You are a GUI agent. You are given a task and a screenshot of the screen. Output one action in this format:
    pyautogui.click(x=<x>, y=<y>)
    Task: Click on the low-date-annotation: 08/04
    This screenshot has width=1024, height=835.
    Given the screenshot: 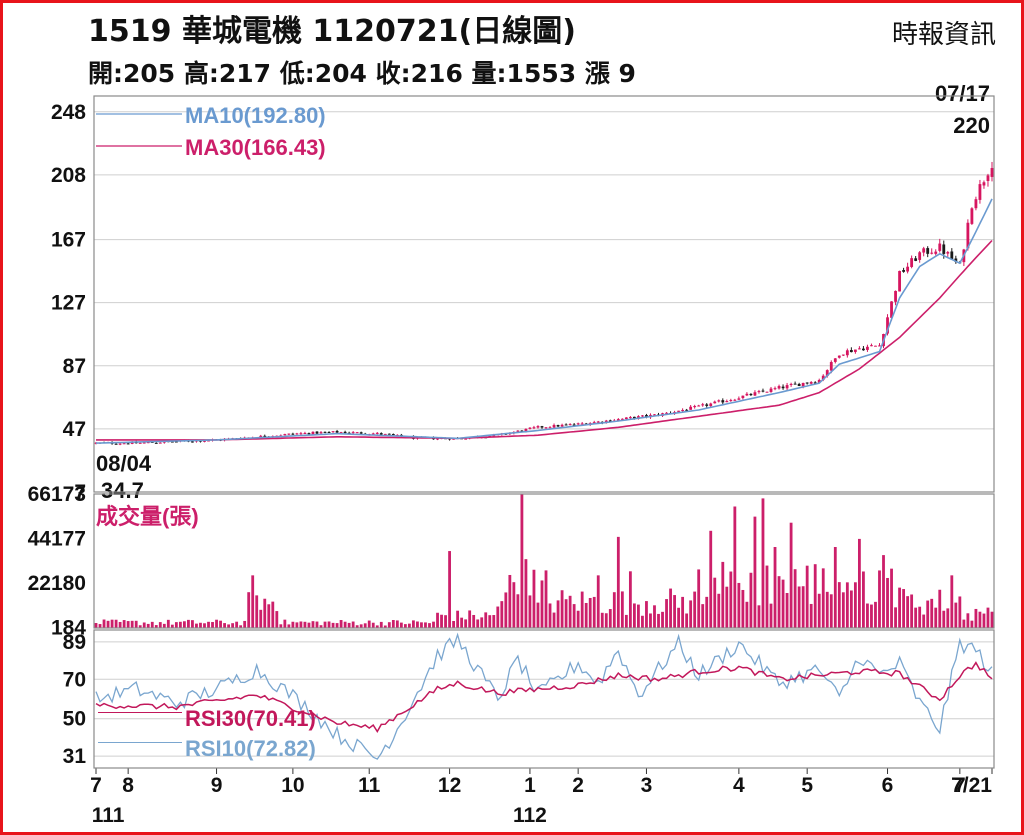 What is the action you would take?
    pyautogui.click(x=124, y=463)
    